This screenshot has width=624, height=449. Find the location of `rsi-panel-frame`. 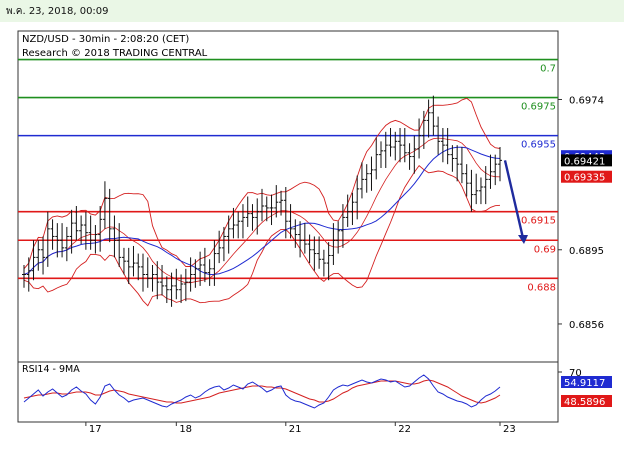

rsi-panel-frame is located at coordinates (288, 392).